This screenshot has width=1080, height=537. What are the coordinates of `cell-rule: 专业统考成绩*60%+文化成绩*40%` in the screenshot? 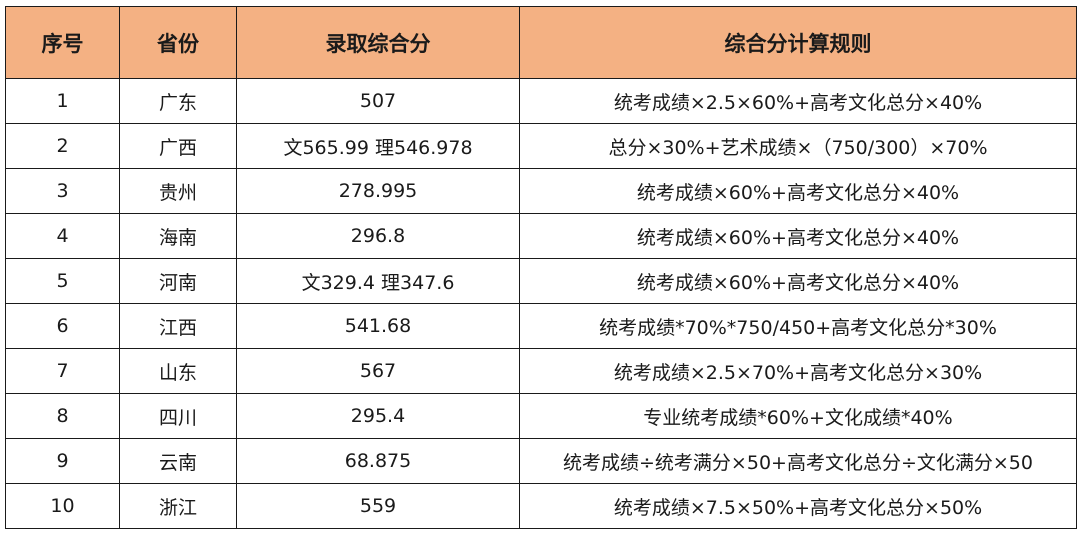 It's located at (798, 416).